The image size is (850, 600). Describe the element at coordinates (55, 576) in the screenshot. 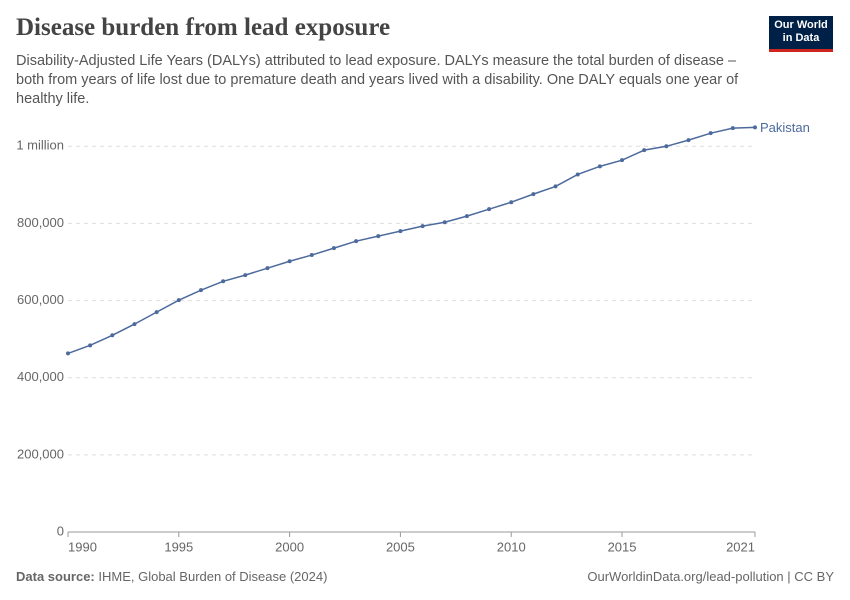

I see `source-label: Data source:` at that location.